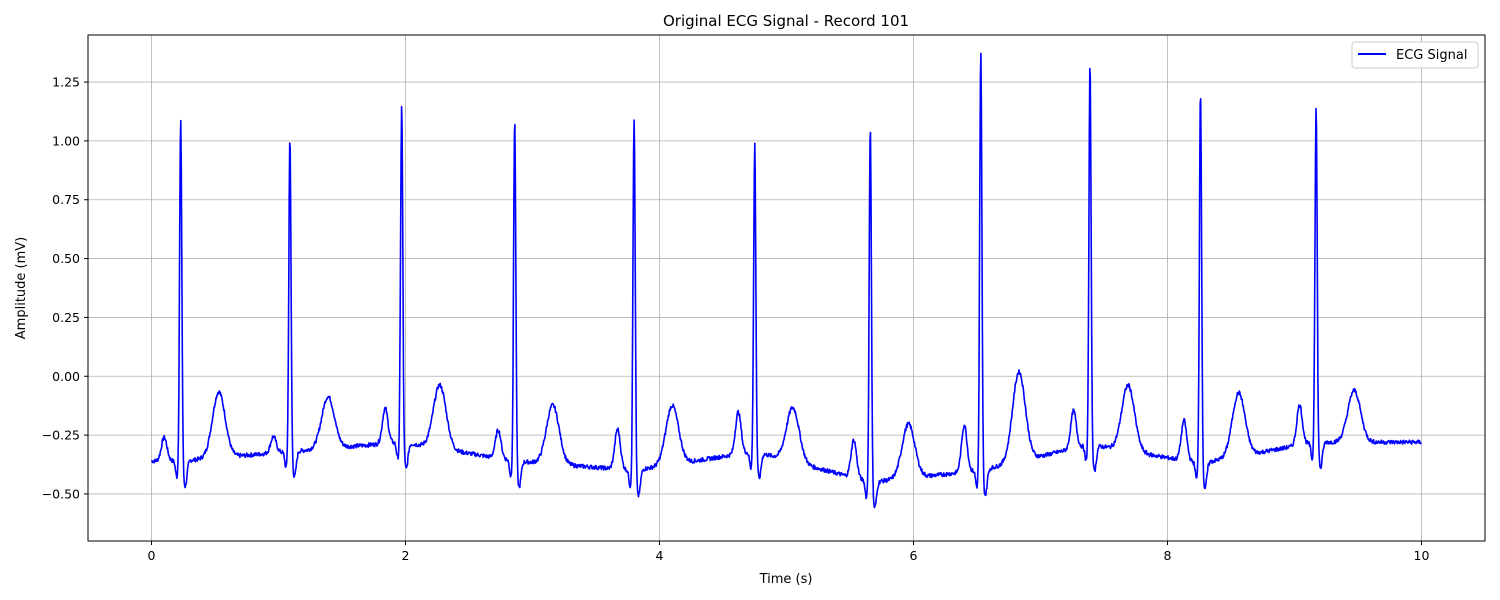  Describe the element at coordinates (1168, 555) in the screenshot. I see `x-tick-label: 8` at that location.